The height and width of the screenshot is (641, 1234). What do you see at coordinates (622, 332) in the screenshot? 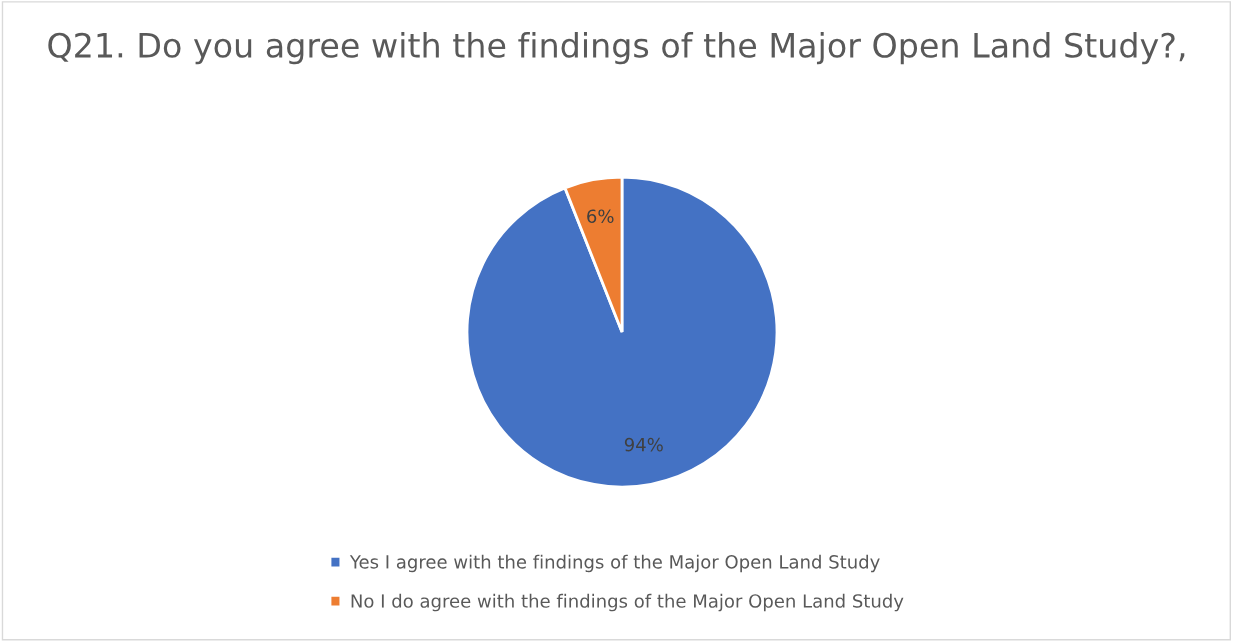
I see `pie-slice` at bounding box center [622, 332].